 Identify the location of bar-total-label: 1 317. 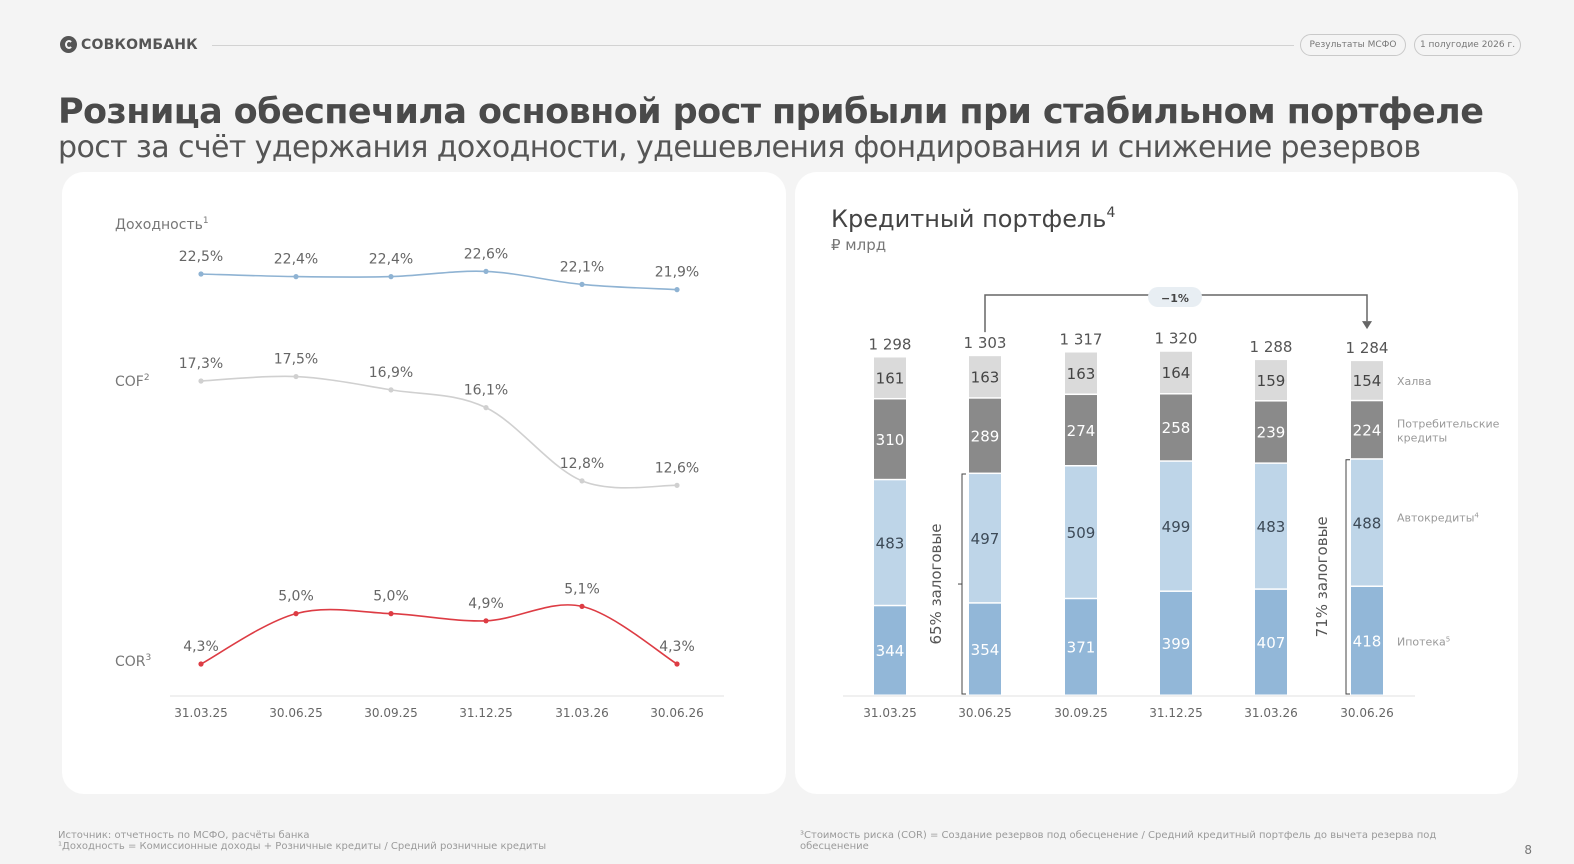
(1081, 340).